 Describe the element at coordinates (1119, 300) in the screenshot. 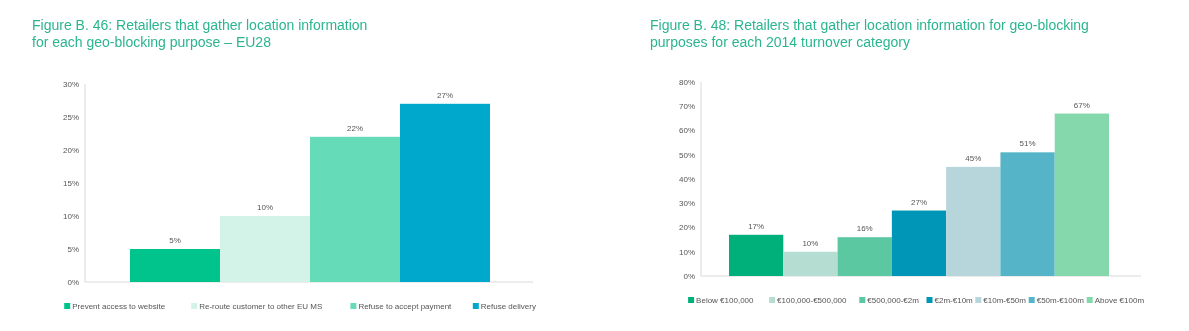

I see `legend-label: Above €100m` at that location.